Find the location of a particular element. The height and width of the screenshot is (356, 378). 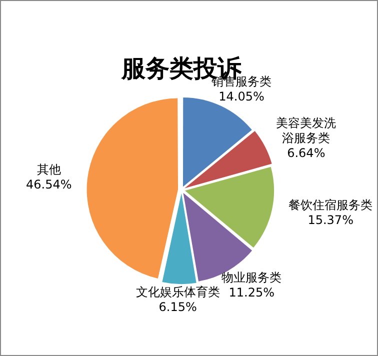

data-label: 6.15% is located at coordinates (177, 307).